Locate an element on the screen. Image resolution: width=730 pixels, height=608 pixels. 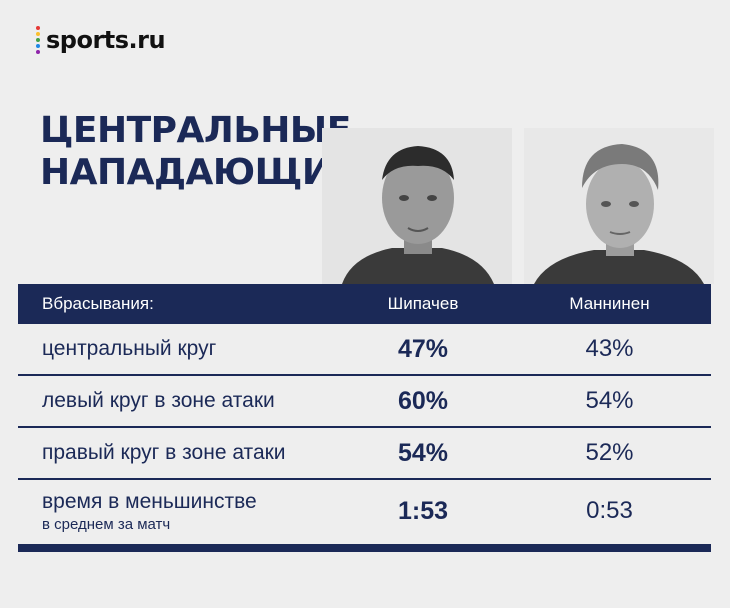
player-2-value: 43% is located at coordinates (609, 348).